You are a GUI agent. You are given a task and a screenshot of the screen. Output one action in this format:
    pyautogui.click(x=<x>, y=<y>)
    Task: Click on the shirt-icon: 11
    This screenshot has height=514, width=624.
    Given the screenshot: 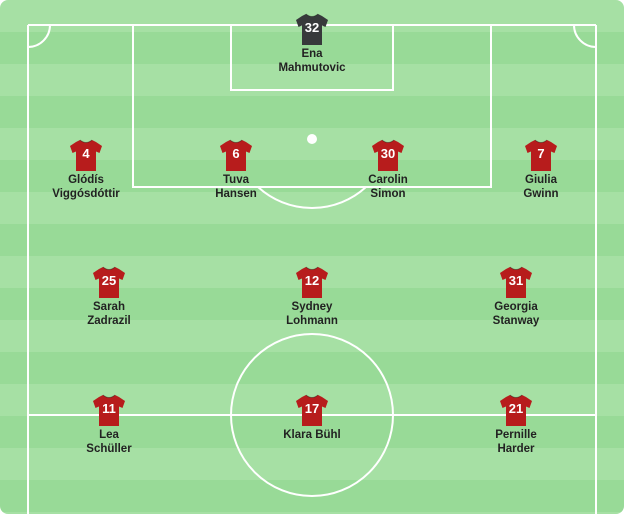 What is the action you would take?
    pyautogui.click(x=109, y=410)
    